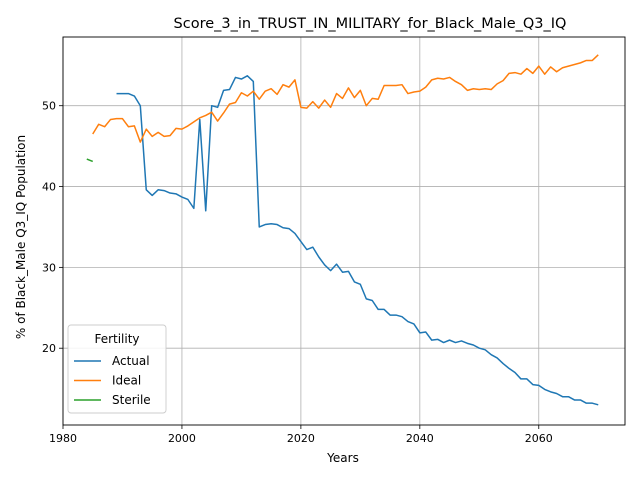  Describe the element at coordinates (49, 187) in the screenshot. I see `y-tick-label: 40` at that location.